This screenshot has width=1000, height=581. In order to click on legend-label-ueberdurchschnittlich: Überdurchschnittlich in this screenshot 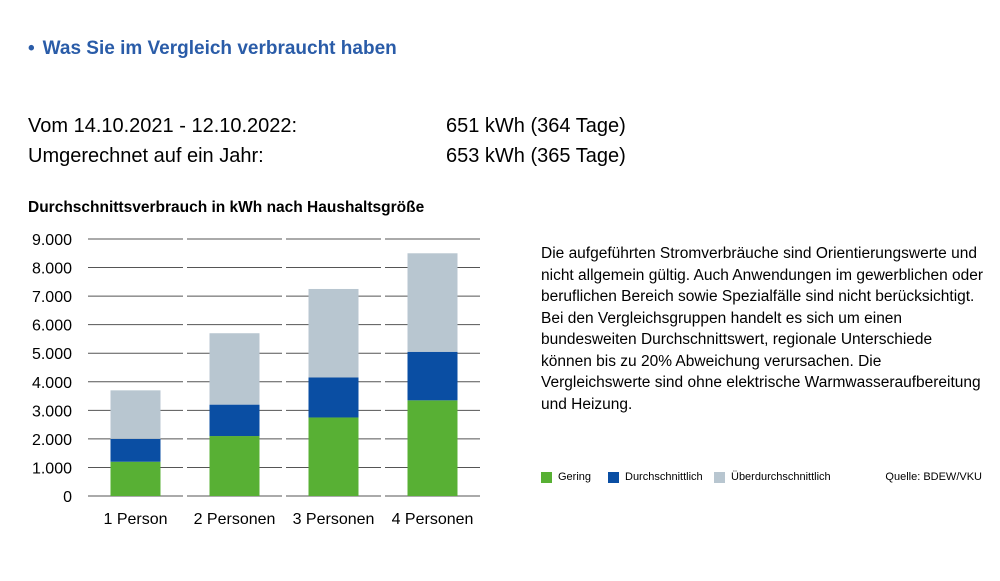, I will do `click(781, 477)`.